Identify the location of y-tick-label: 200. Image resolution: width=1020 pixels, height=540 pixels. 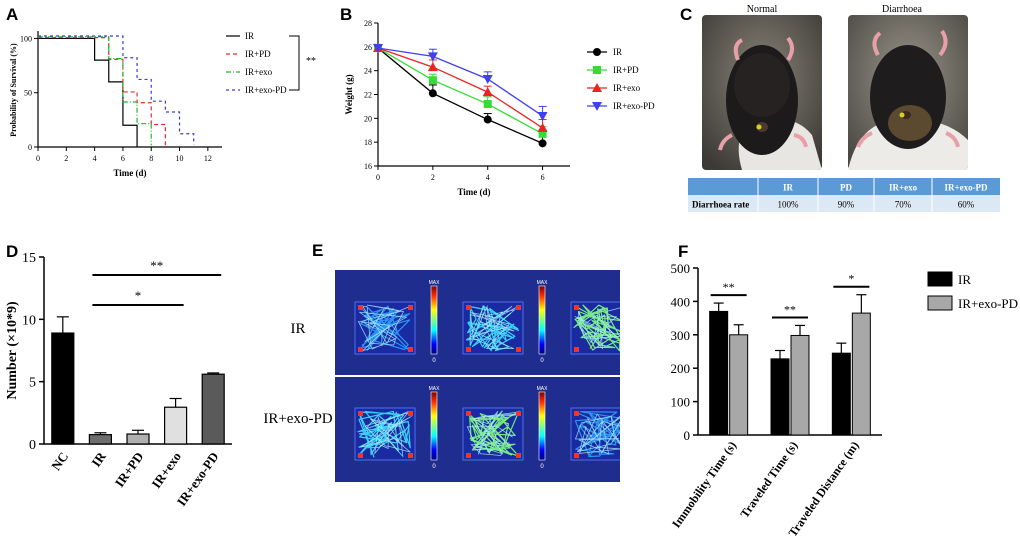
(681, 368).